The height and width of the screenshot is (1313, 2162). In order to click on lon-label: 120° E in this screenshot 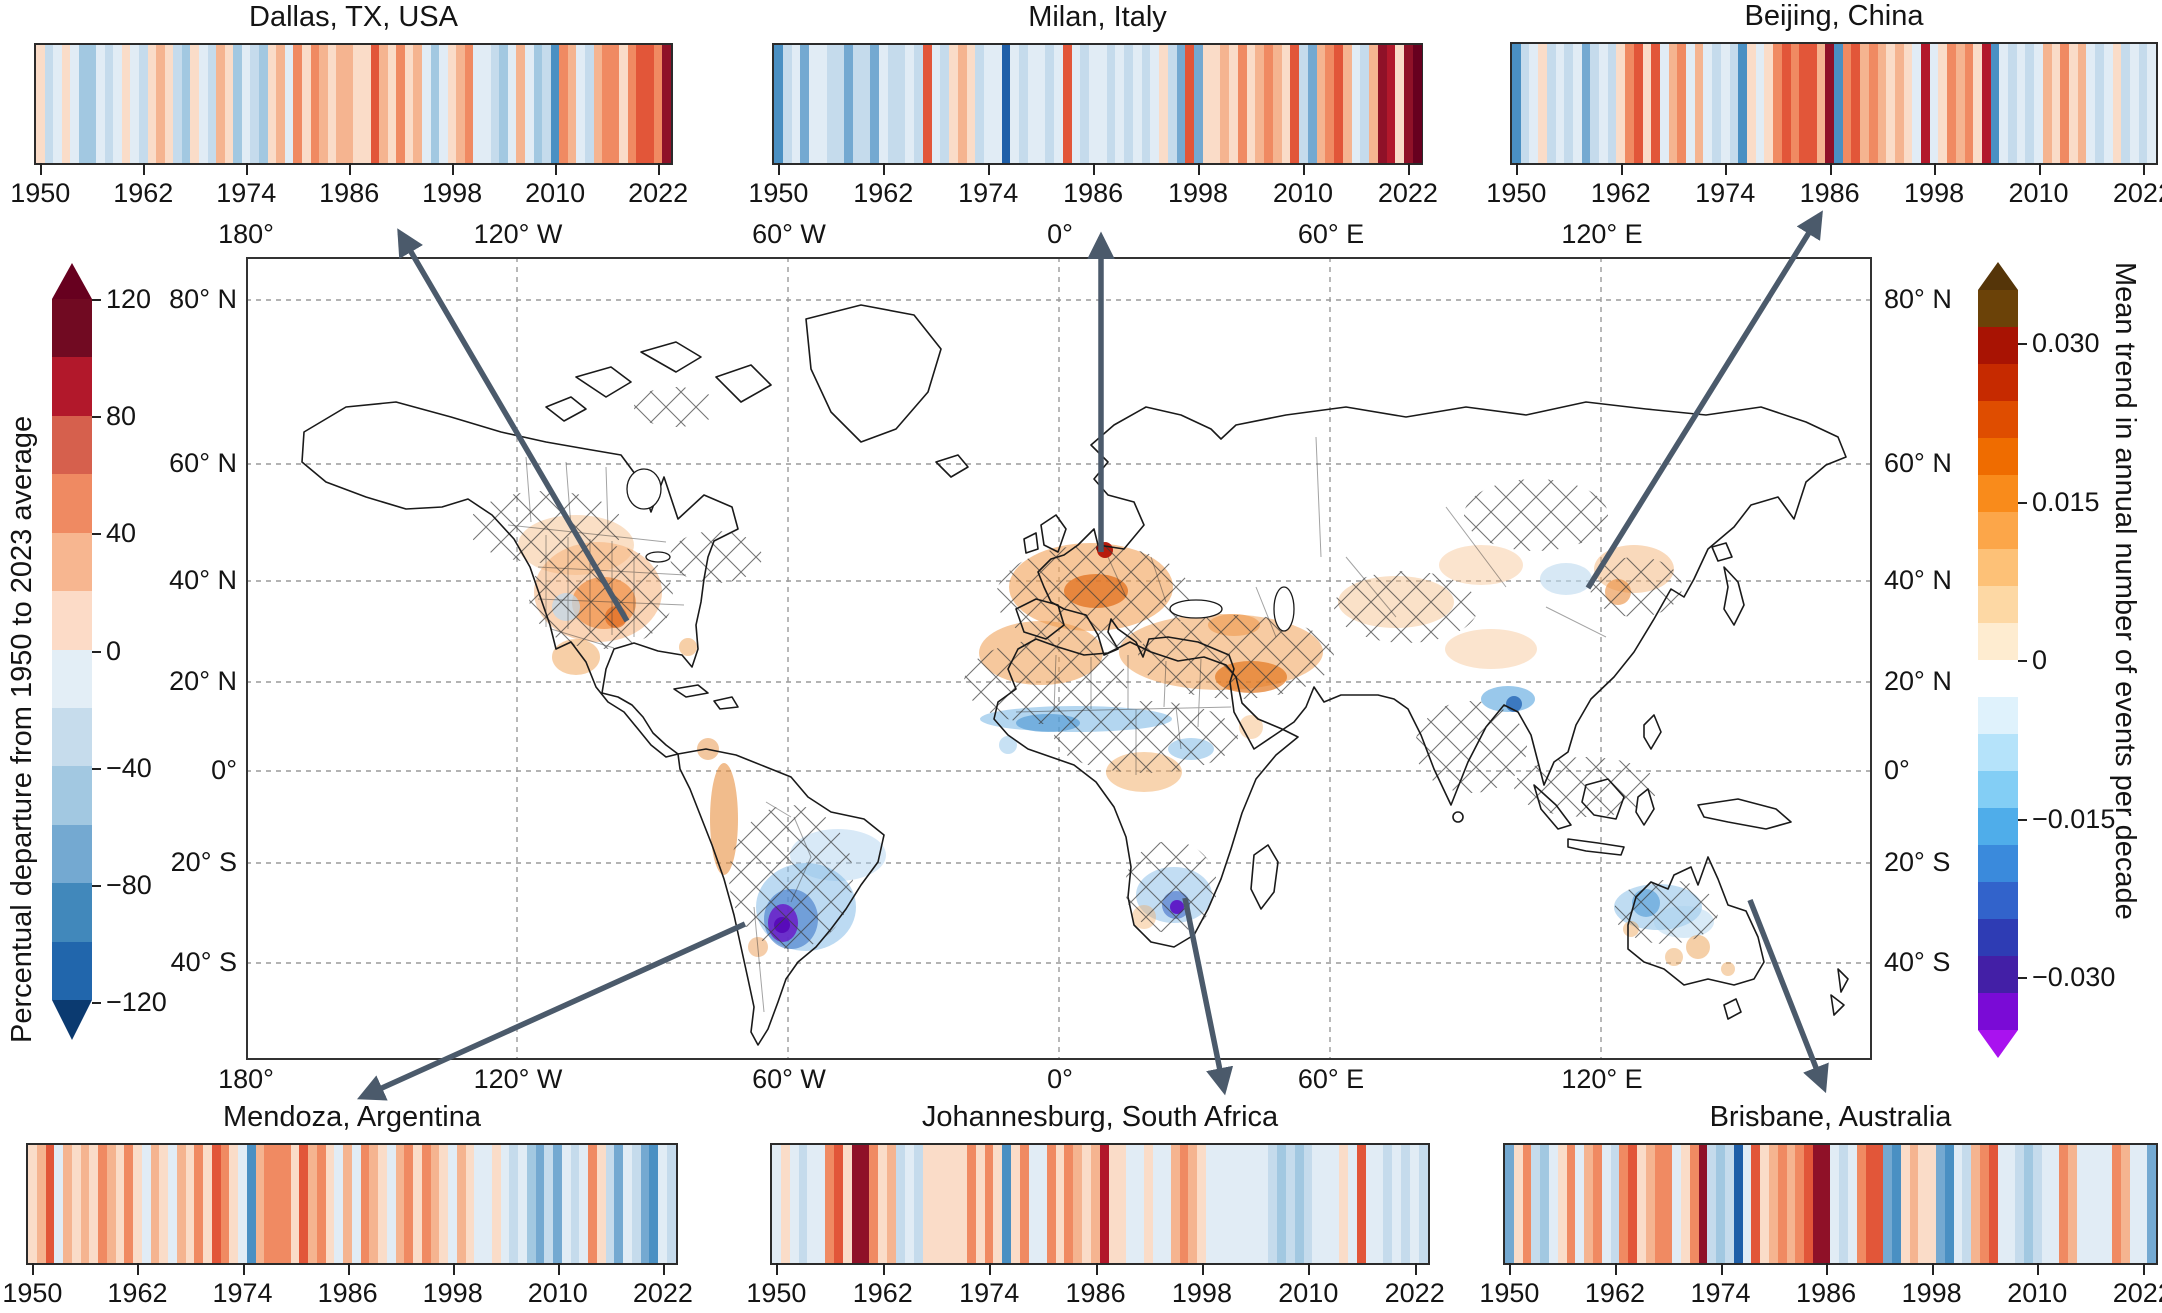, I will do `click(1602, 234)`.